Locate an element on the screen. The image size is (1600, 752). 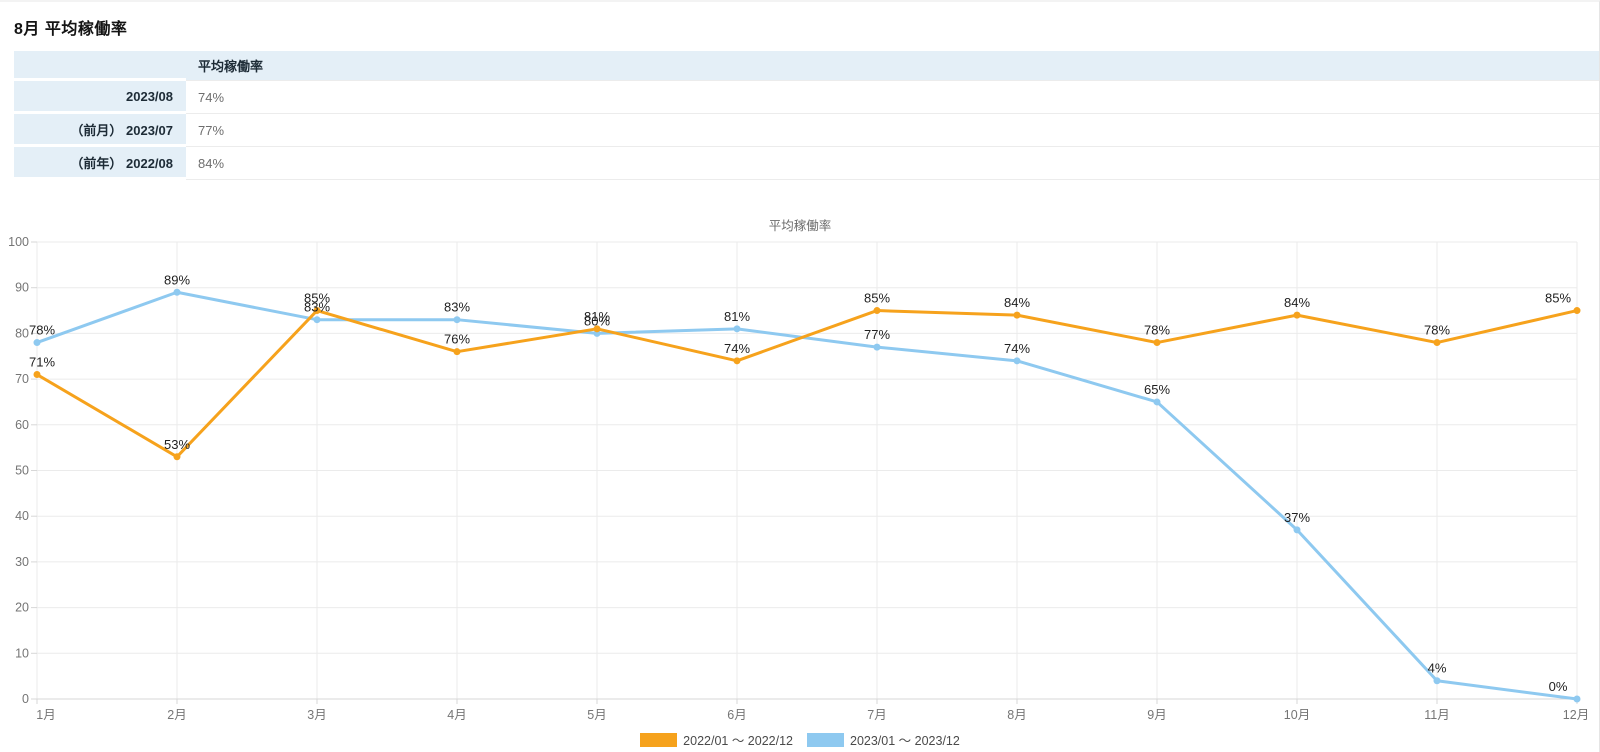
table-header-empty-cell is located at coordinates (100, 66).